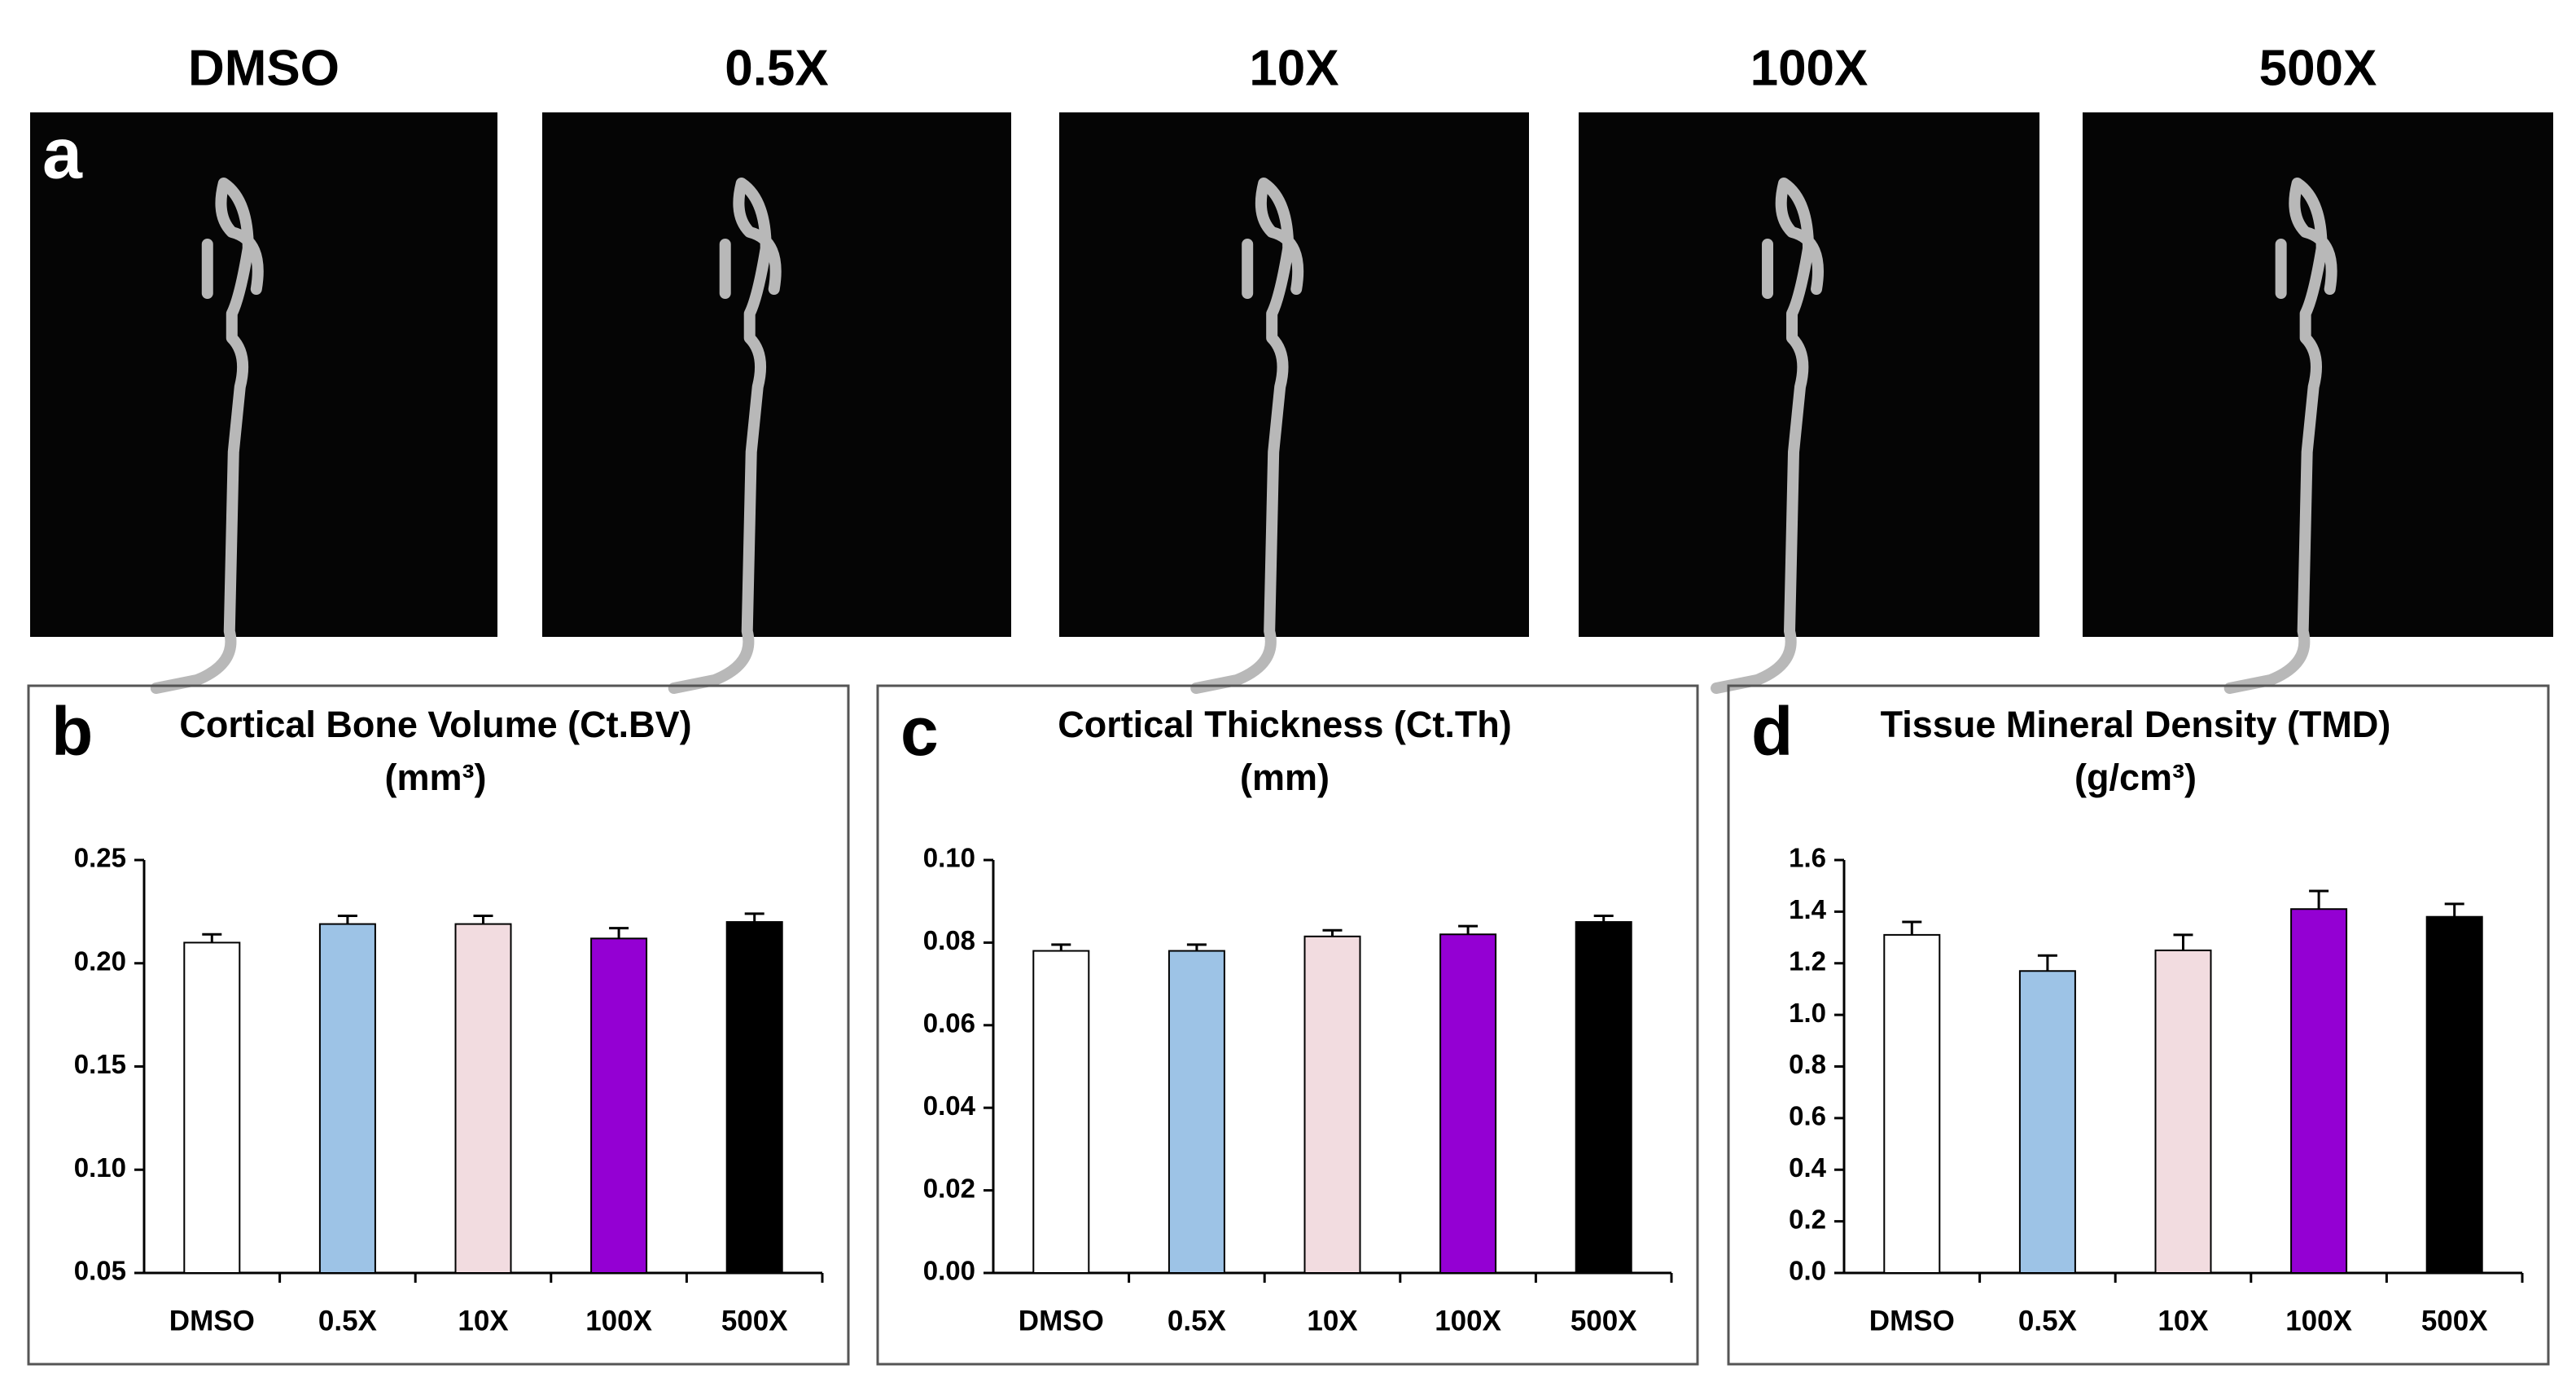  What do you see at coordinates (1809, 68) in the screenshot?
I see `column-label: 100X` at bounding box center [1809, 68].